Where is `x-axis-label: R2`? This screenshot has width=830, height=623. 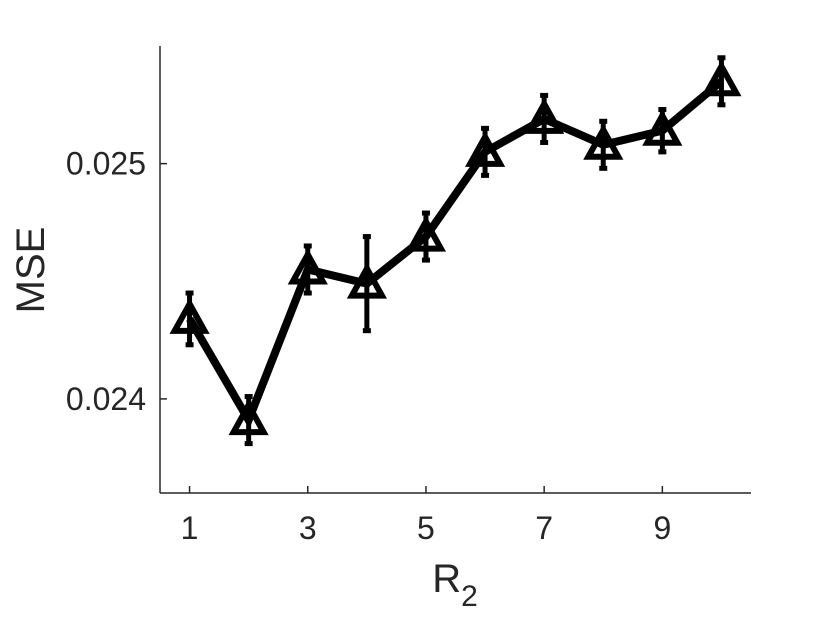
x-axis-label: R2 is located at coordinates (455, 585).